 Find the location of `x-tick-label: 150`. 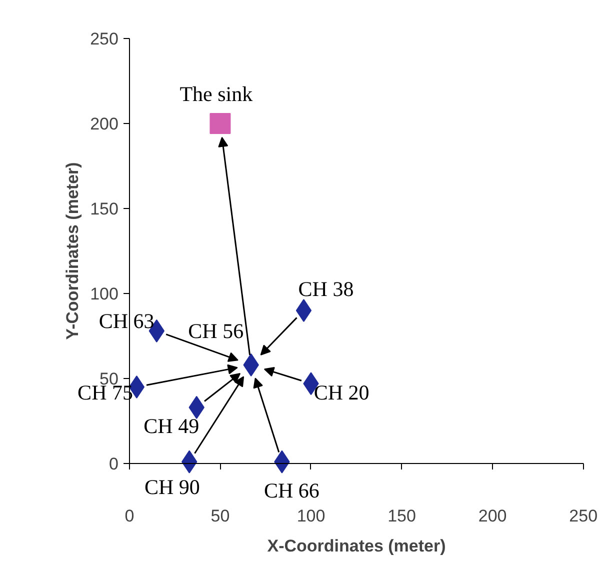

x-tick-label: 150 is located at coordinates (402, 516).